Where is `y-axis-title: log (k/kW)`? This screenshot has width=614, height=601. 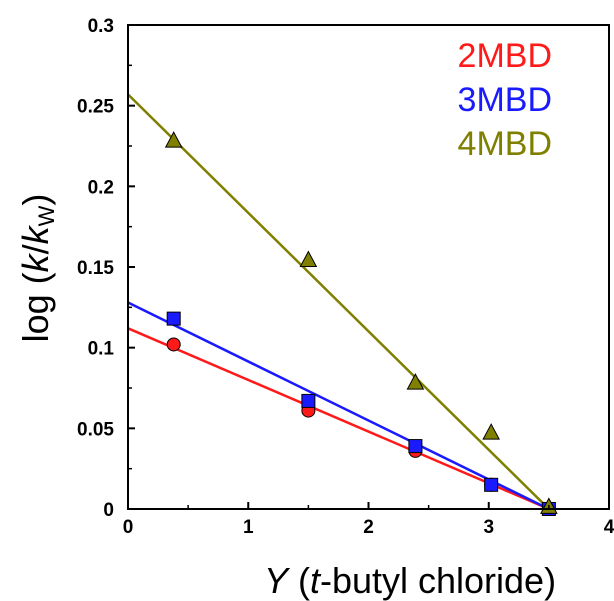
y-axis-title: log (k/kW) is located at coordinates (37, 268).